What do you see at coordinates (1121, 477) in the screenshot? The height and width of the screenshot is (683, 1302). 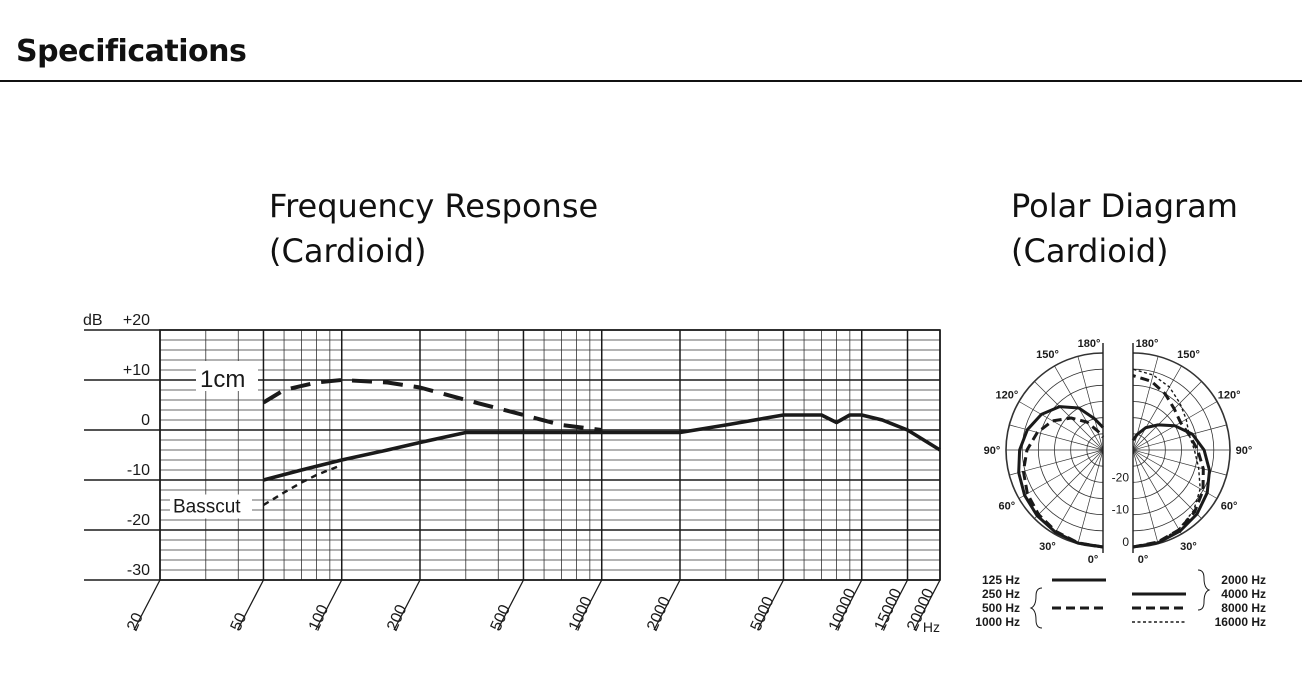 I see `polar-ring-label: -20` at bounding box center [1121, 477].